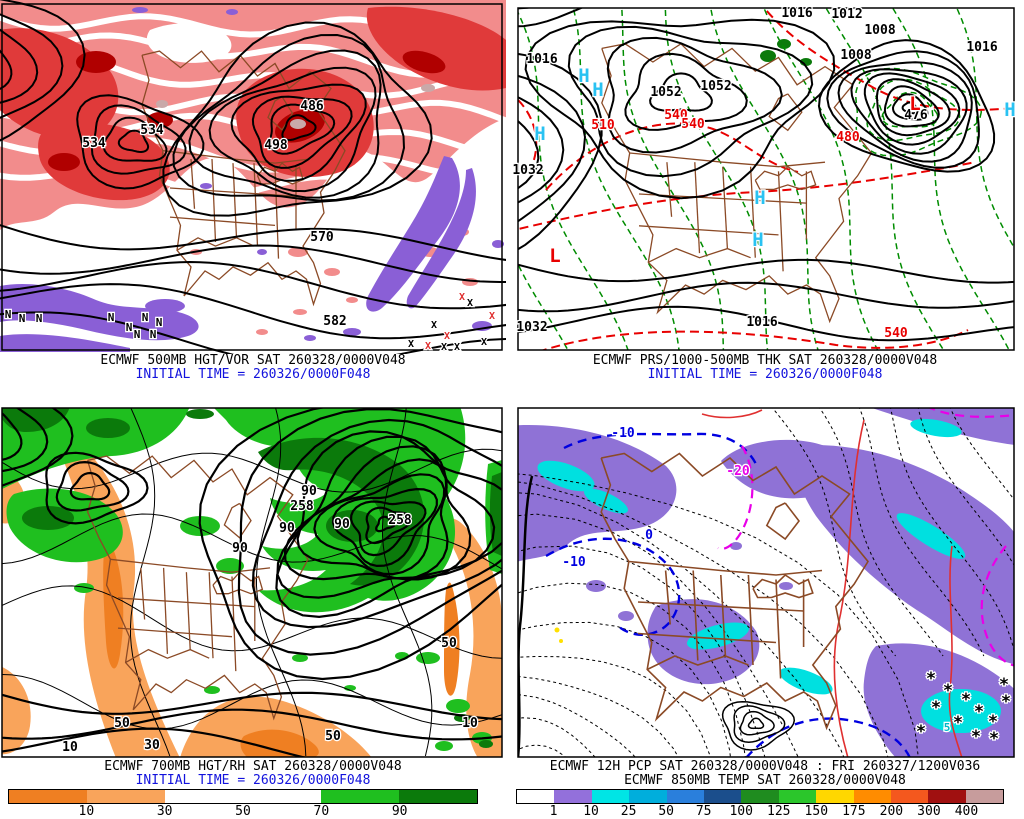  What do you see at coordinates (628, 811) in the screenshot?
I see `colorbar-tick: 25` at bounding box center [628, 811].